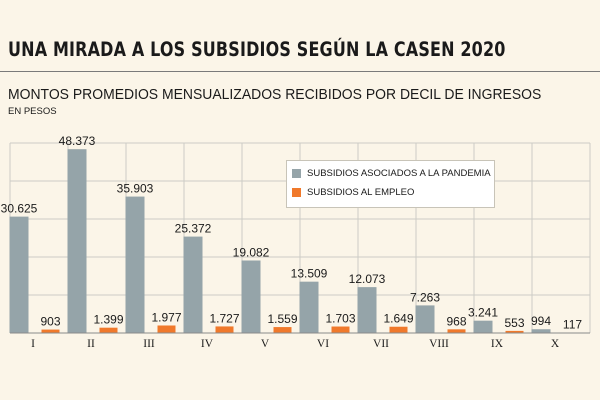 The image size is (600, 400). I want to click on value-label-empleo: 968, so click(456, 321).